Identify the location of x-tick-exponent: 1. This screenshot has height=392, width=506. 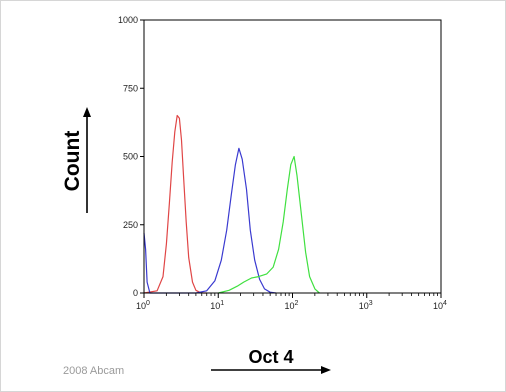
(222, 303).